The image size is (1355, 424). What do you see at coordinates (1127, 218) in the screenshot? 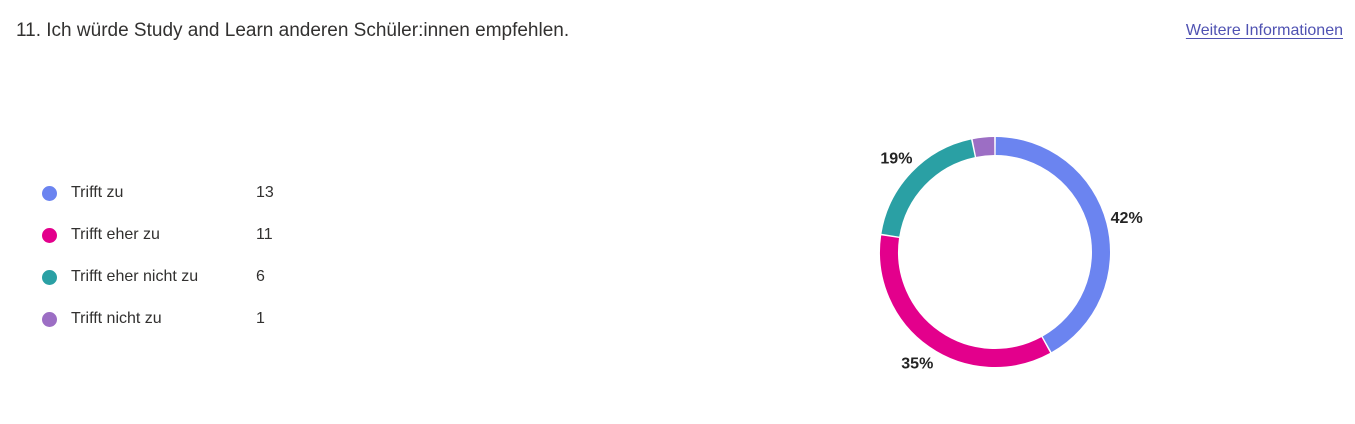
I see `slice-percent-label: 42%` at bounding box center [1127, 218].